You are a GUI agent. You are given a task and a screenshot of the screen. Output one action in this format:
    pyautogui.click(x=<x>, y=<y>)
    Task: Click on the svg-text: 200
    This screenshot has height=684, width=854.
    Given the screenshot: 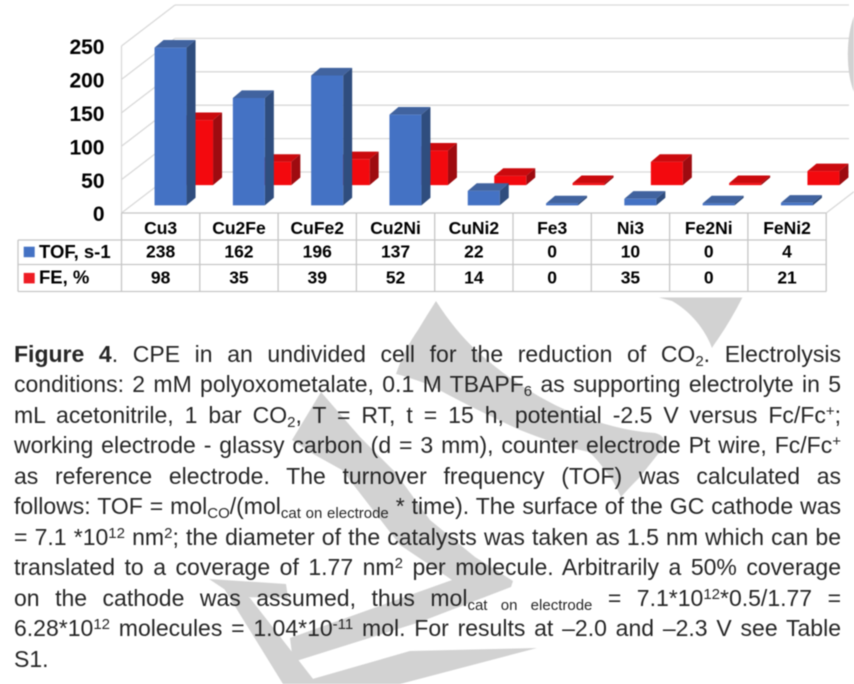 What is the action you would take?
    pyautogui.click(x=86, y=81)
    